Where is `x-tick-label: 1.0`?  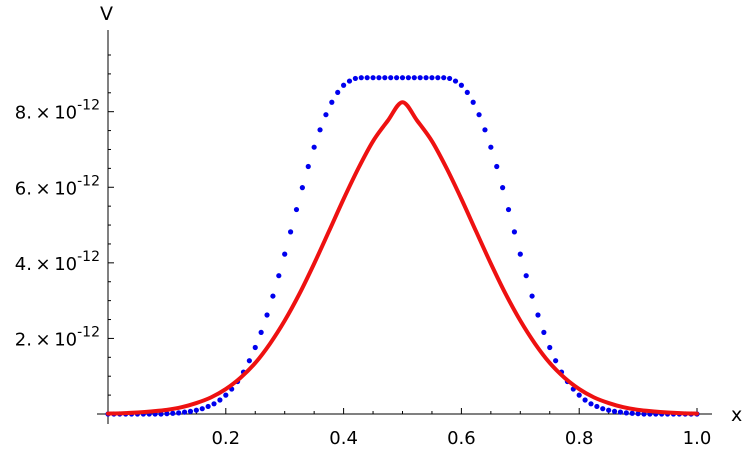
x-tick-label: 1.0 is located at coordinates (697, 438).